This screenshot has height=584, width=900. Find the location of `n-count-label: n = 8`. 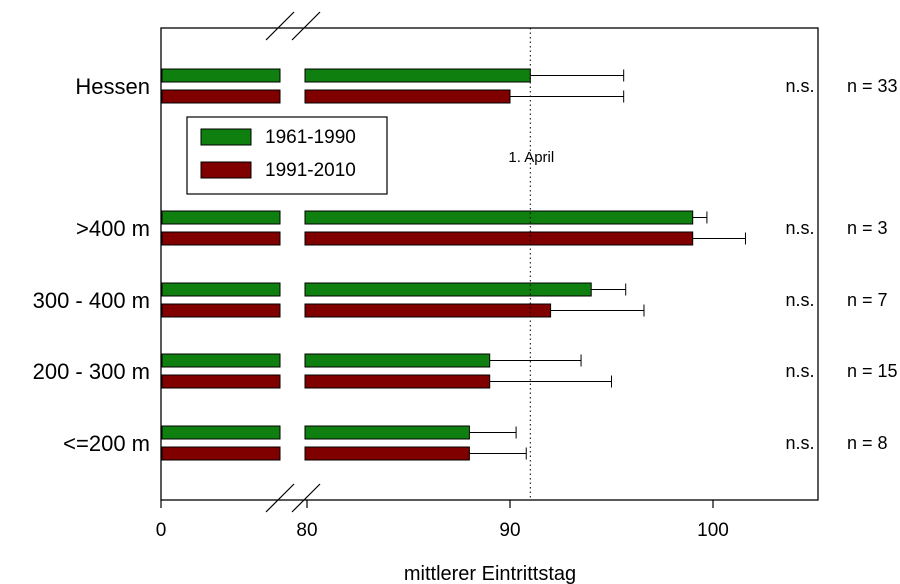

n-count-label: n = 8 is located at coordinates (867, 443).